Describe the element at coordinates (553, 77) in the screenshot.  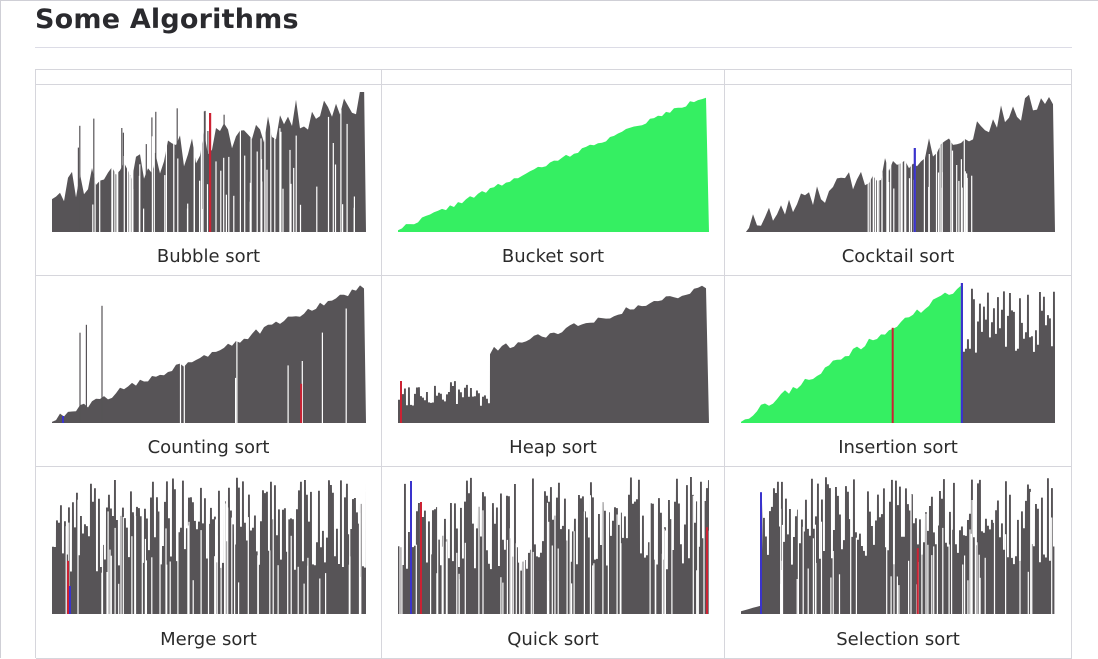
I see `table-header-cell` at that location.